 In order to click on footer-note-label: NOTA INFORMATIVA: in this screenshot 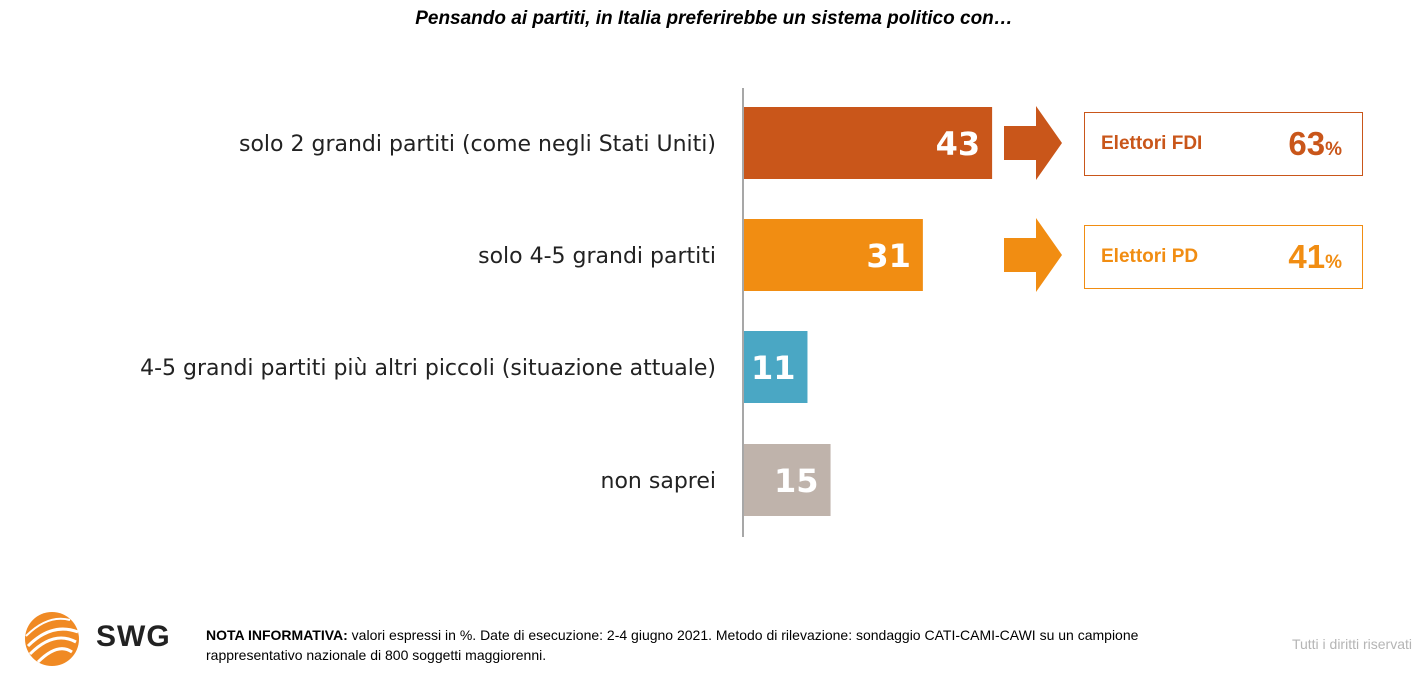, I will do `click(277, 635)`.